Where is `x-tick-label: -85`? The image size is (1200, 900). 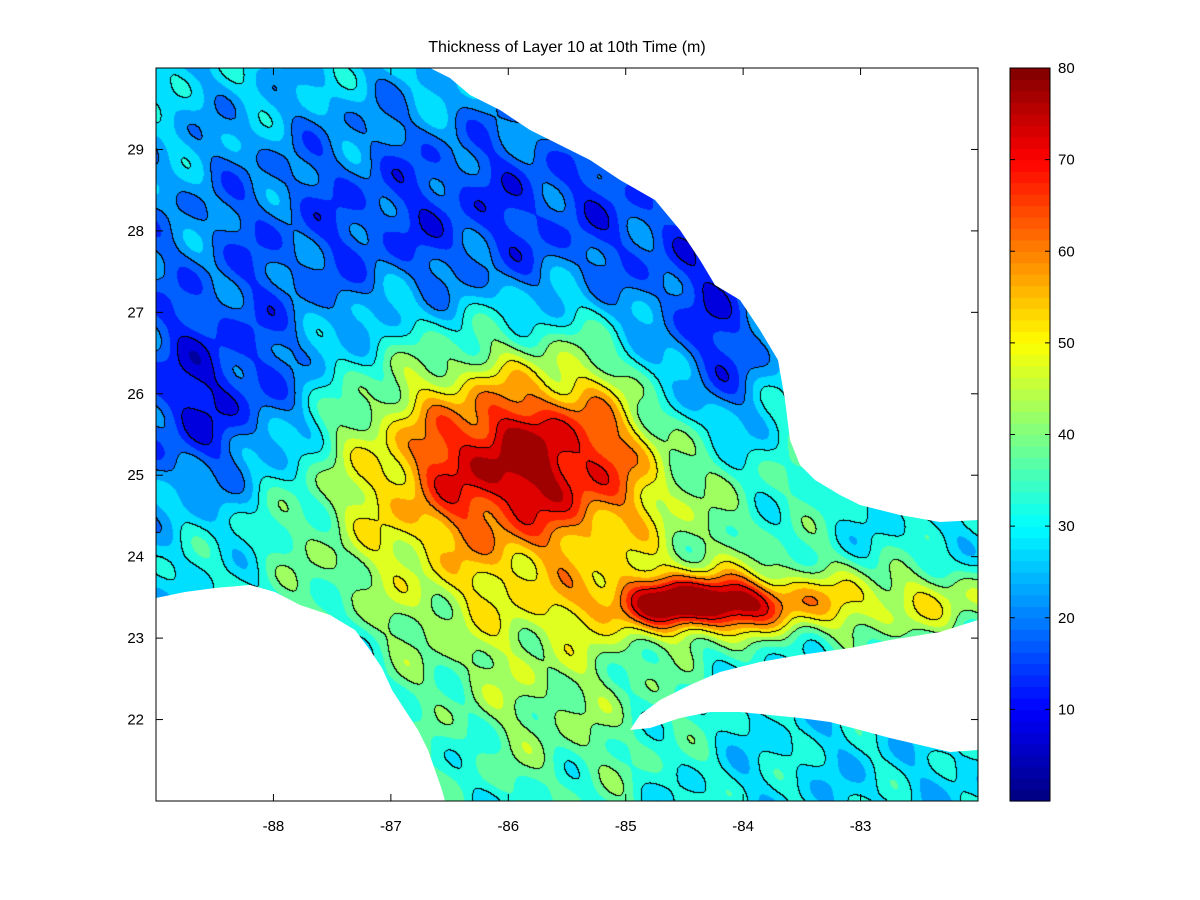
x-tick-label: -85 is located at coordinates (626, 826).